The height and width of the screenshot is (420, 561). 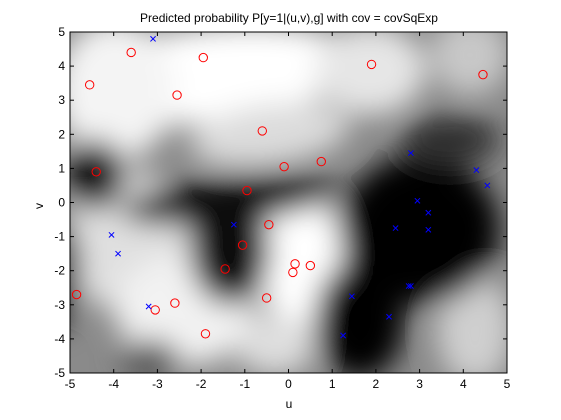 What do you see at coordinates (61, 134) in the screenshot?
I see `y-tick-label: 2` at bounding box center [61, 134].